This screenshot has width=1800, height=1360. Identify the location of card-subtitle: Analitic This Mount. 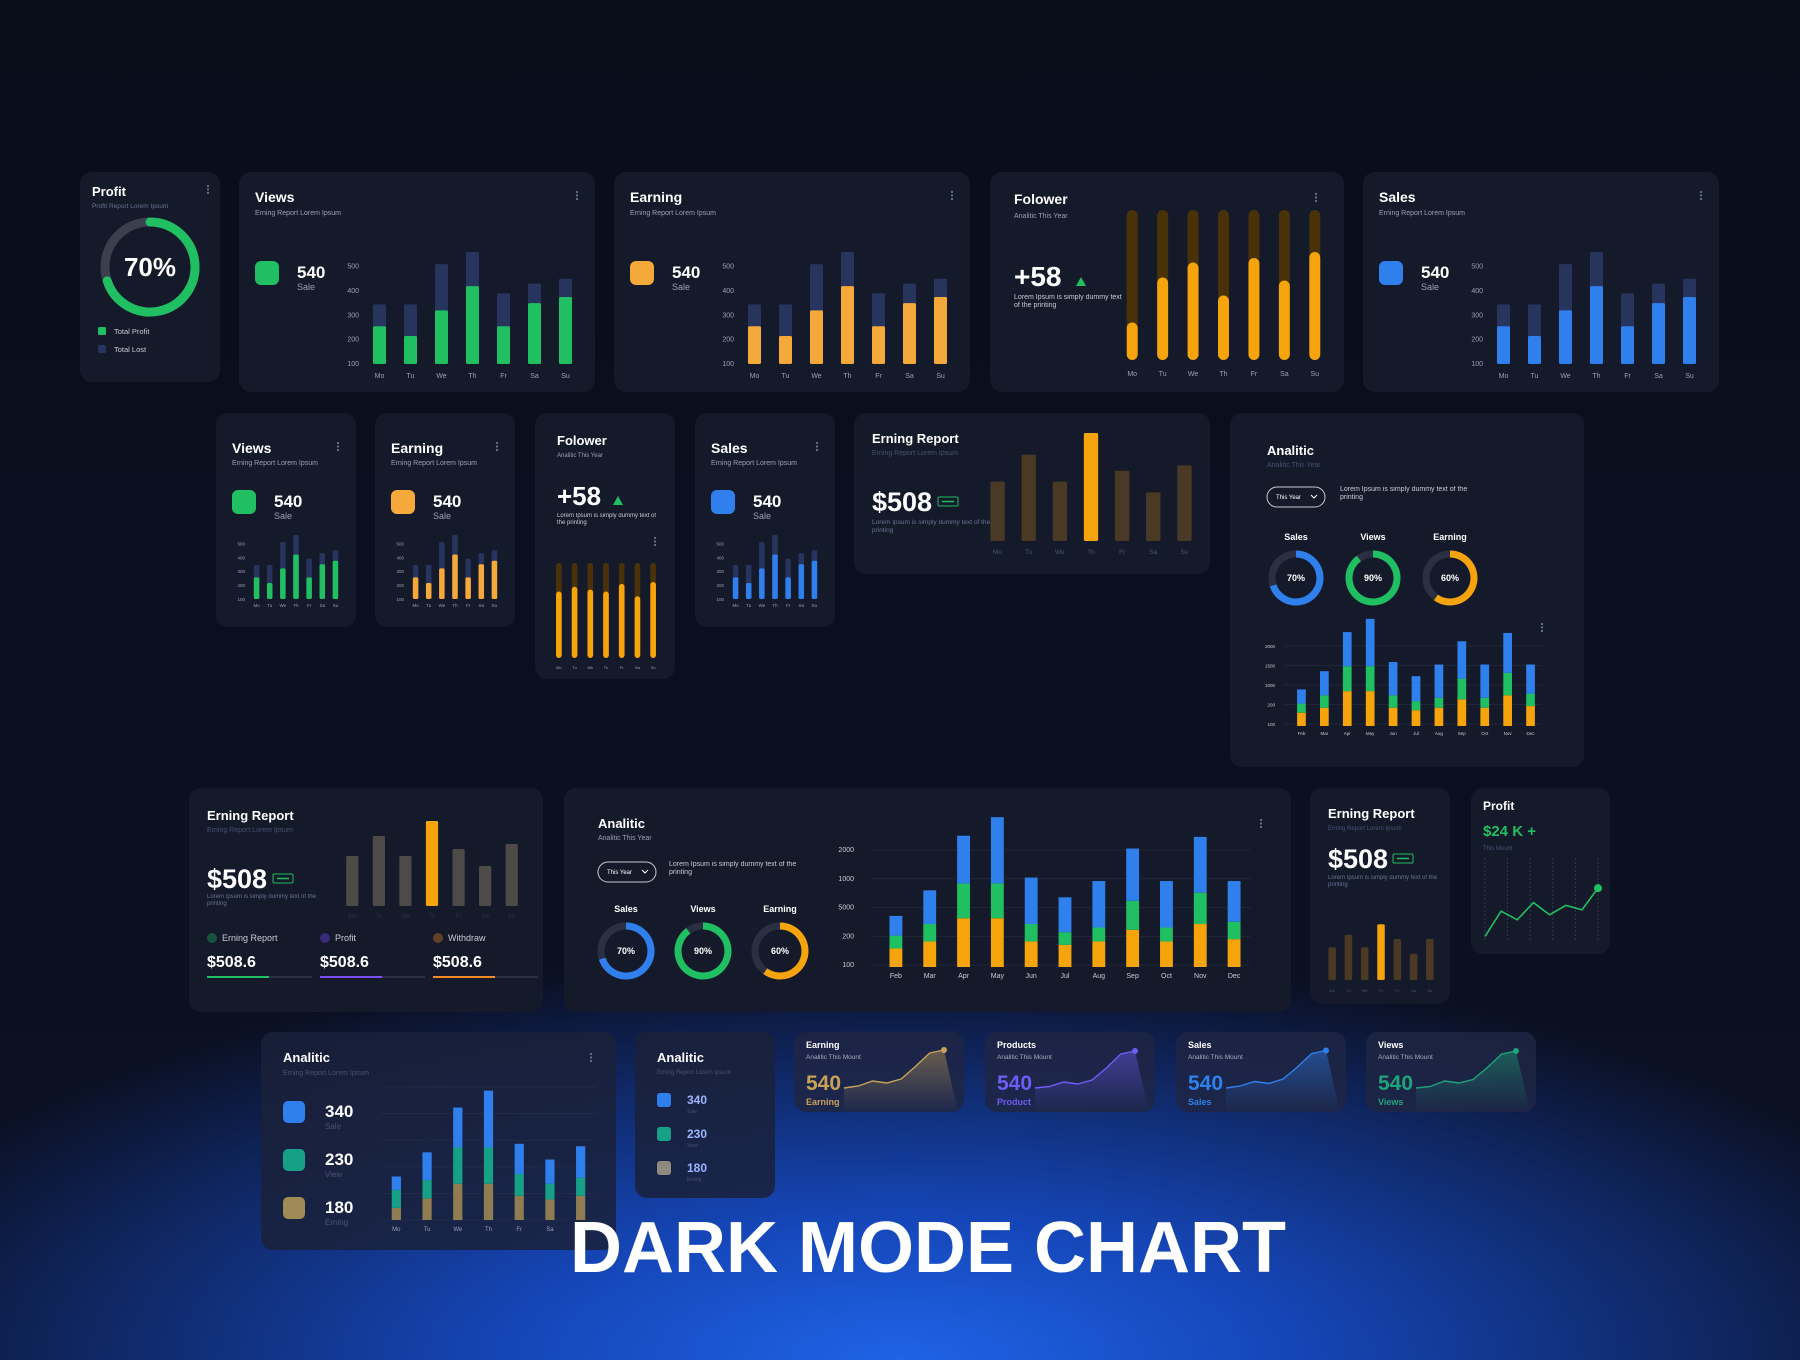
(833, 1057).